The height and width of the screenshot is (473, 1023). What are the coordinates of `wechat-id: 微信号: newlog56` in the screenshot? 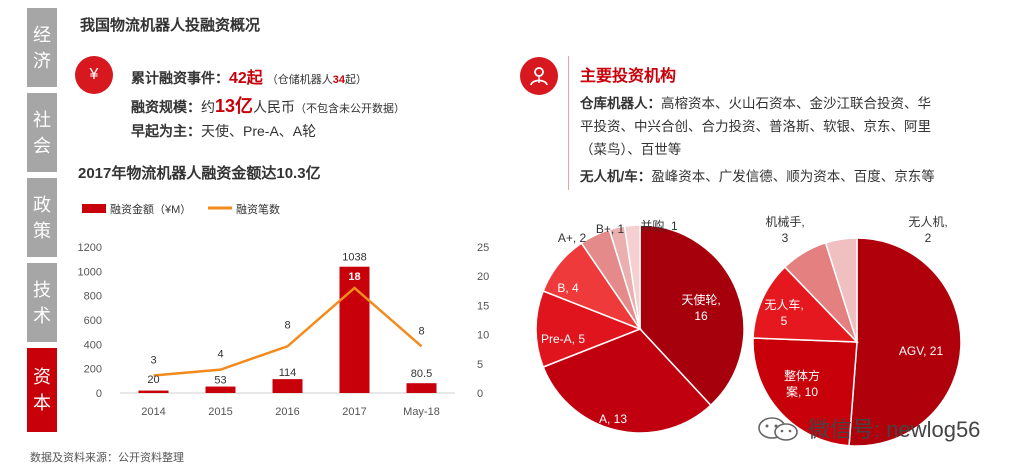 It's located at (894, 429).